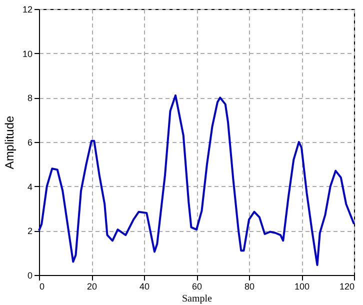 The width and height of the screenshot is (363, 305). What do you see at coordinates (27, 9) in the screenshot?
I see `y-tick-label: 12` at bounding box center [27, 9].